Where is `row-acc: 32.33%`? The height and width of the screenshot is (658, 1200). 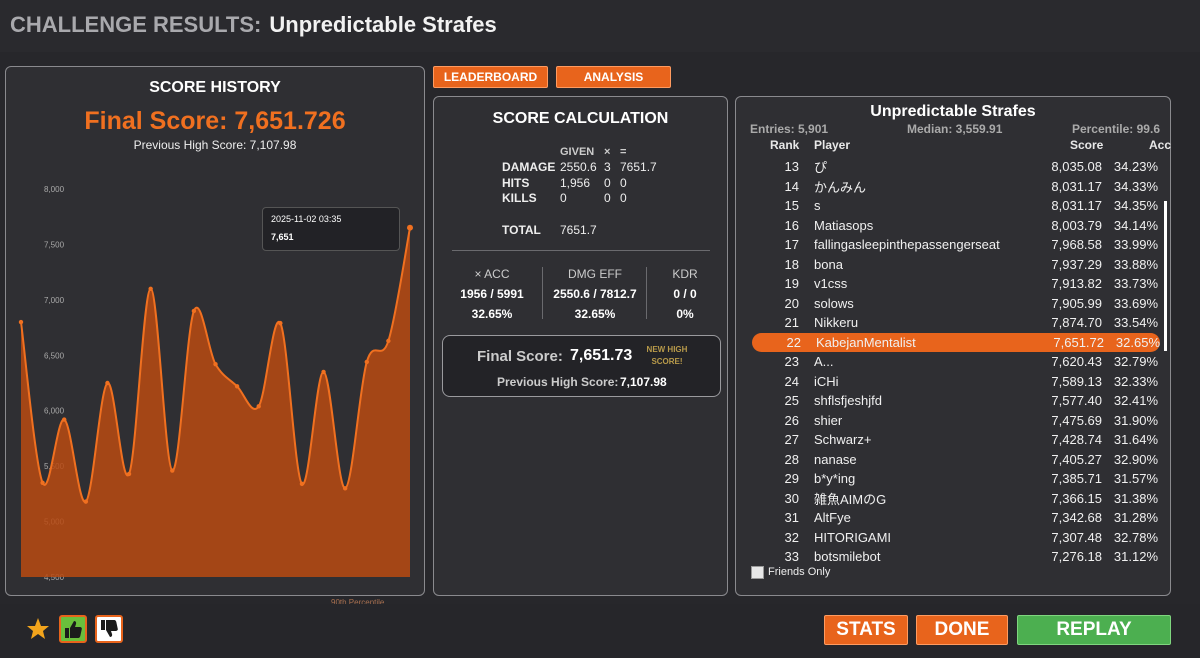
row-acc: 32.33% is located at coordinates (1135, 381).